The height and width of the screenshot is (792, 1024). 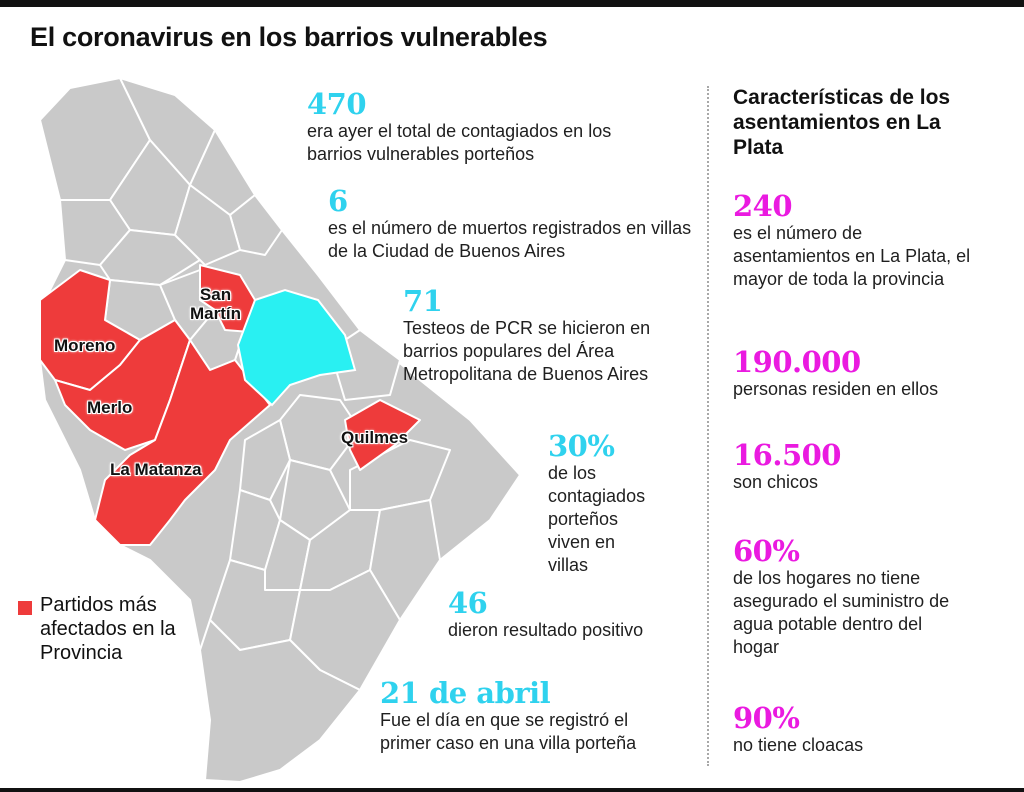 What do you see at coordinates (25, 608) in the screenshot?
I see `legend-red-swatch` at bounding box center [25, 608].